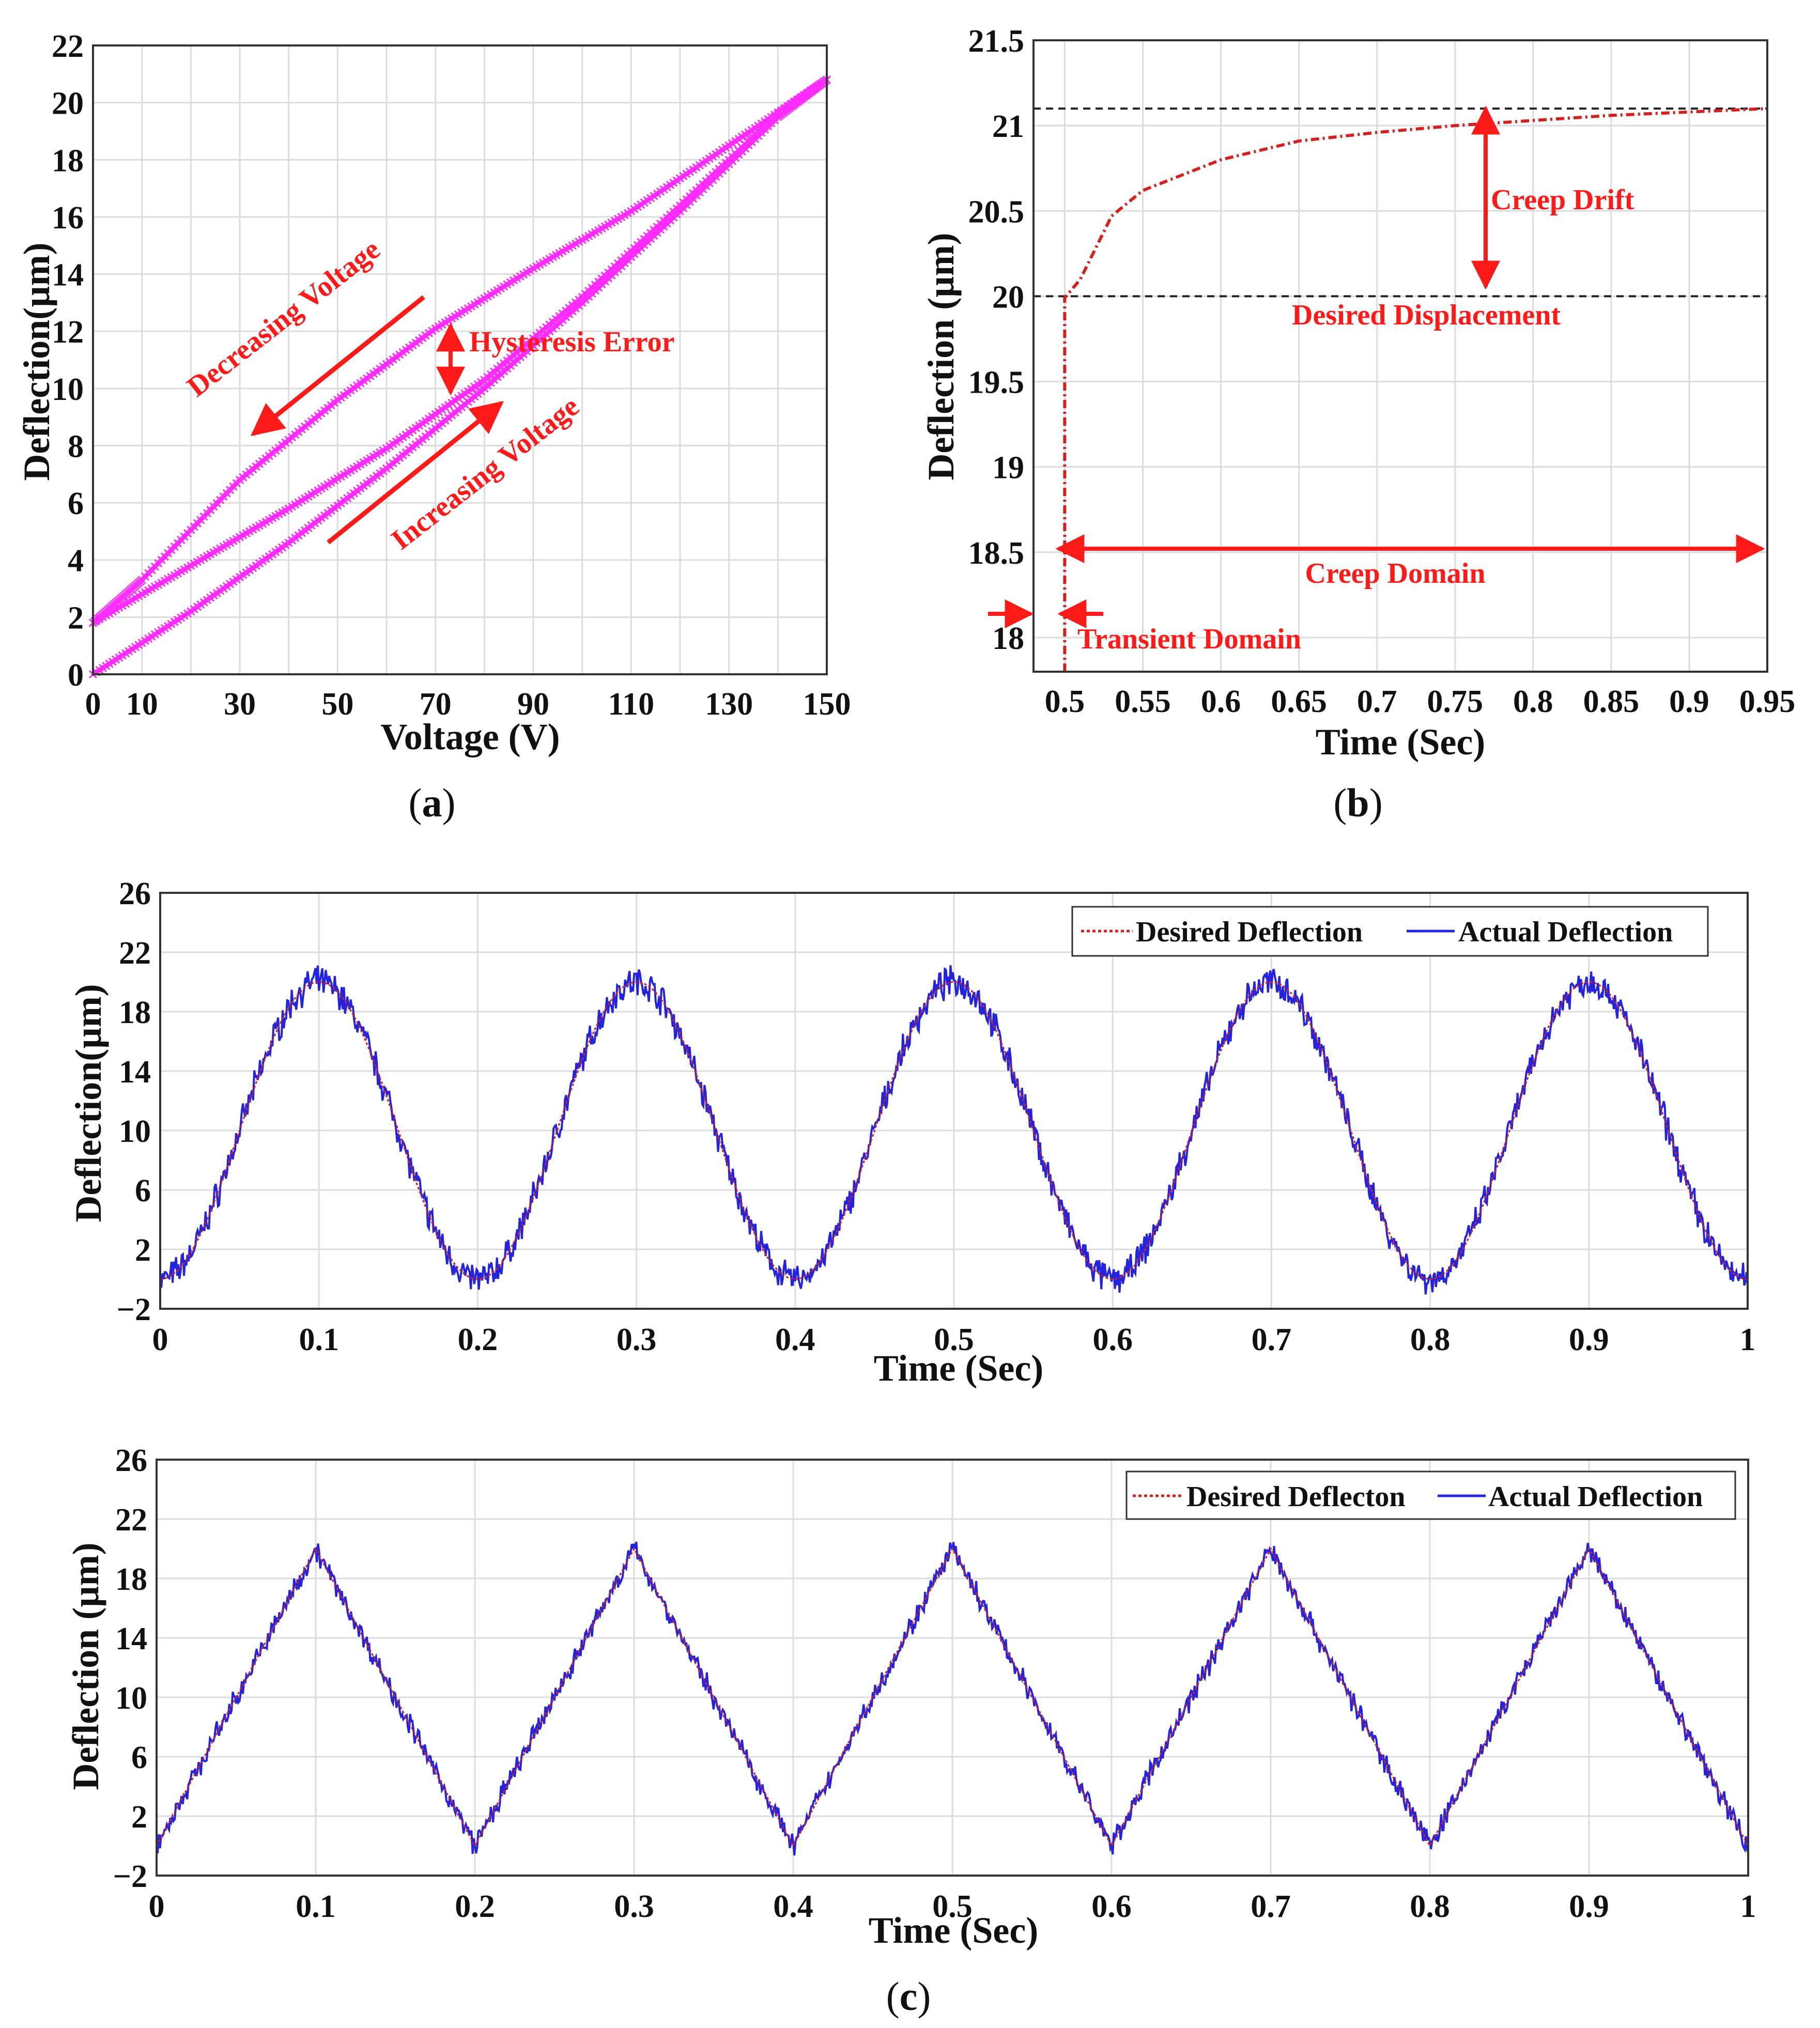 The width and height of the screenshot is (1820, 2028). What do you see at coordinates (1767, 701) in the screenshot?
I see `b-xtick-label: 0.95` at bounding box center [1767, 701].